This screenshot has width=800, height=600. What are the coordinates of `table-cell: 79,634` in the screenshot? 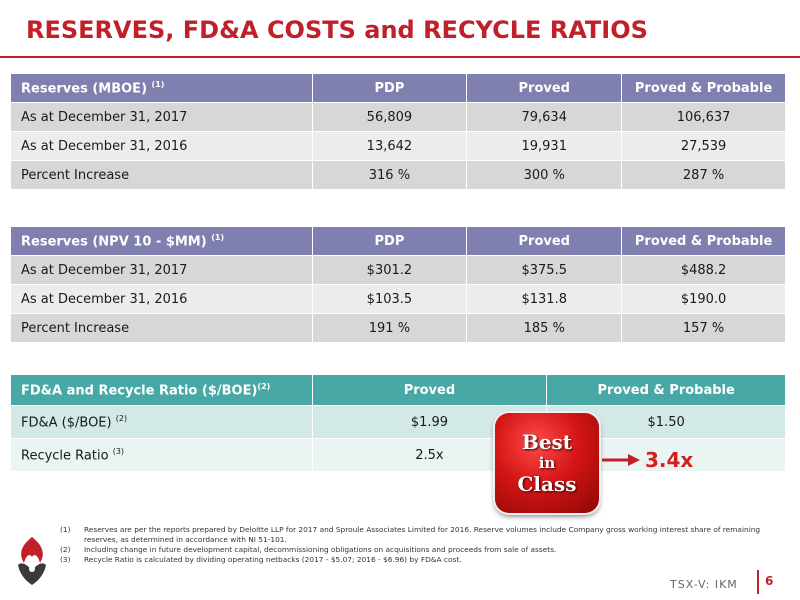 It's located at (544, 117).